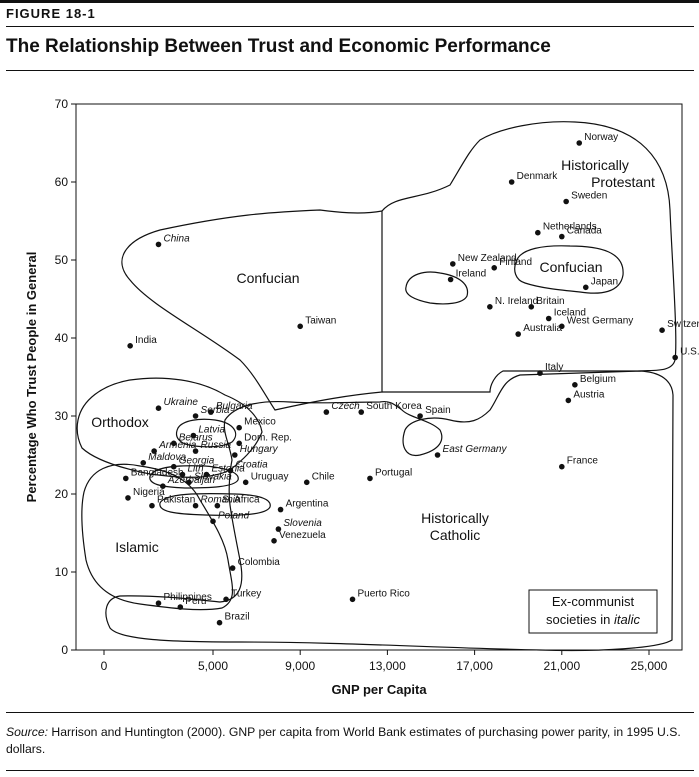 This screenshot has height=777, width=699. Describe the element at coordinates (64, 650) in the screenshot. I see `y-tick-label: 0` at that location.